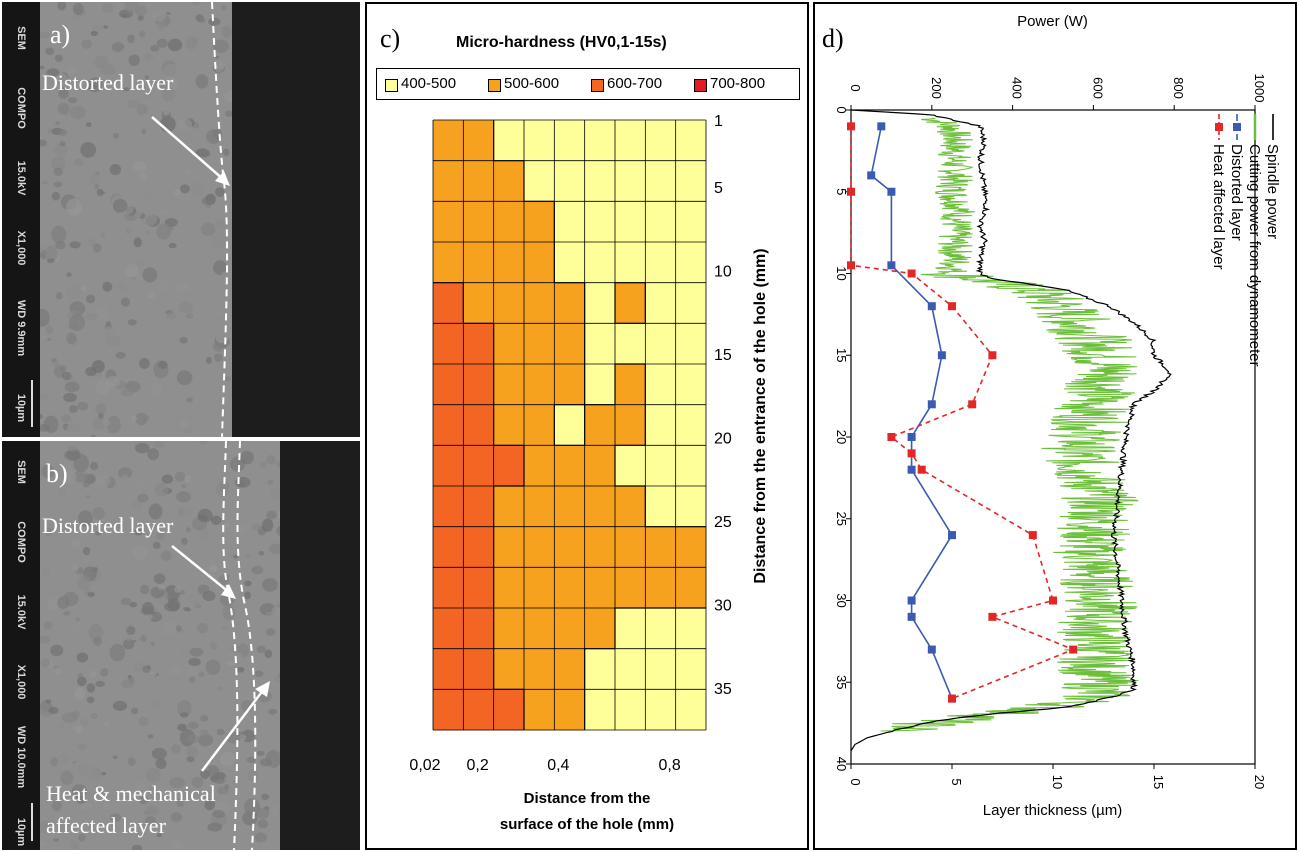  I want to click on depth-tick-label: 20, so click(841, 437).